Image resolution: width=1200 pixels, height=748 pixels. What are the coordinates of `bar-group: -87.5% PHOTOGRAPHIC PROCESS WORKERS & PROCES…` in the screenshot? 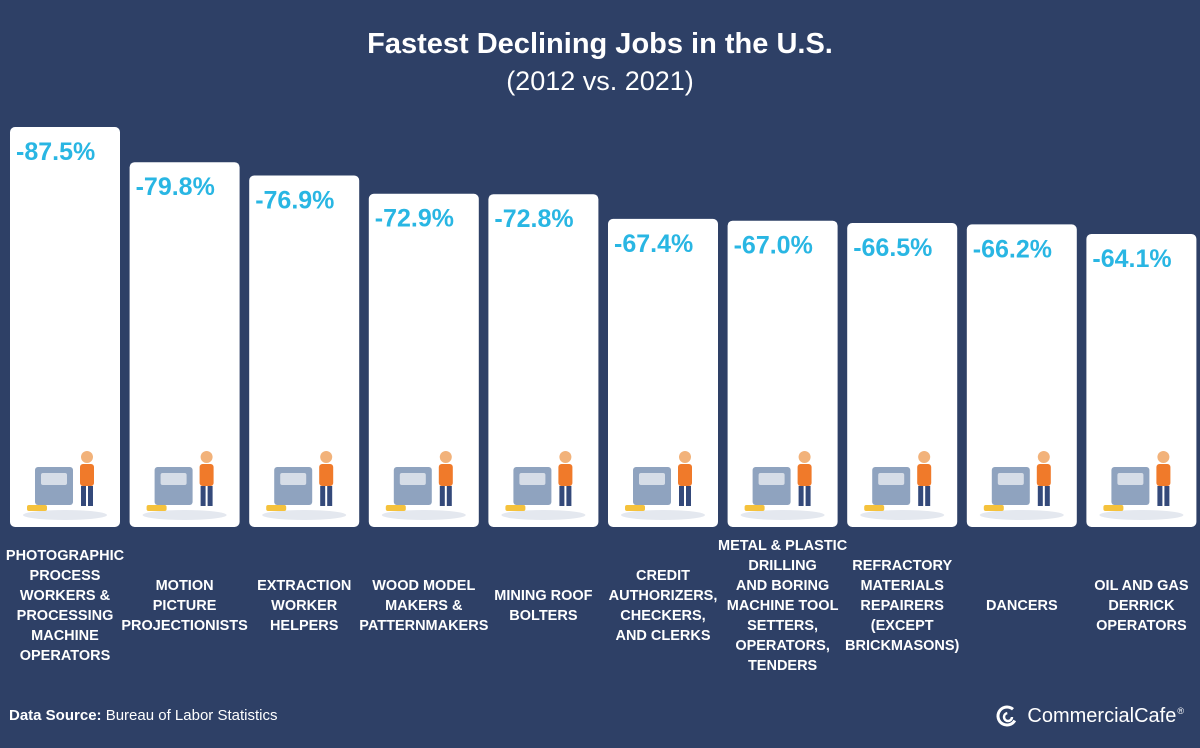 It's located at (65, 395).